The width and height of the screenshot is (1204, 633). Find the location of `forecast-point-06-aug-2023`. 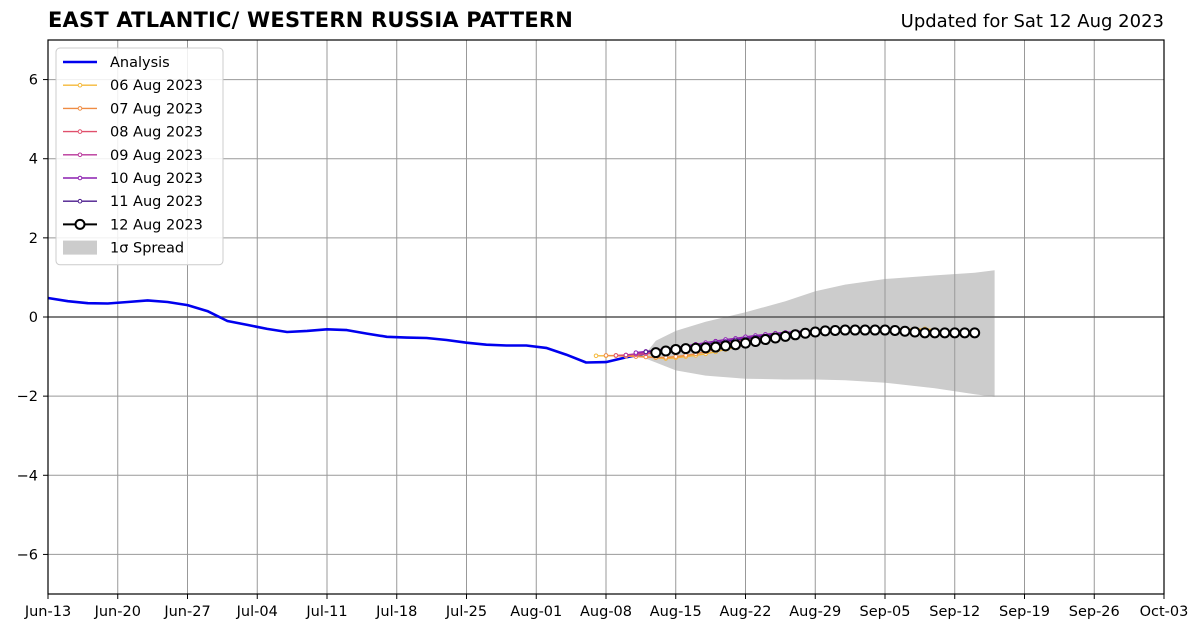

forecast-point-06-aug-2023 is located at coordinates (596, 356).